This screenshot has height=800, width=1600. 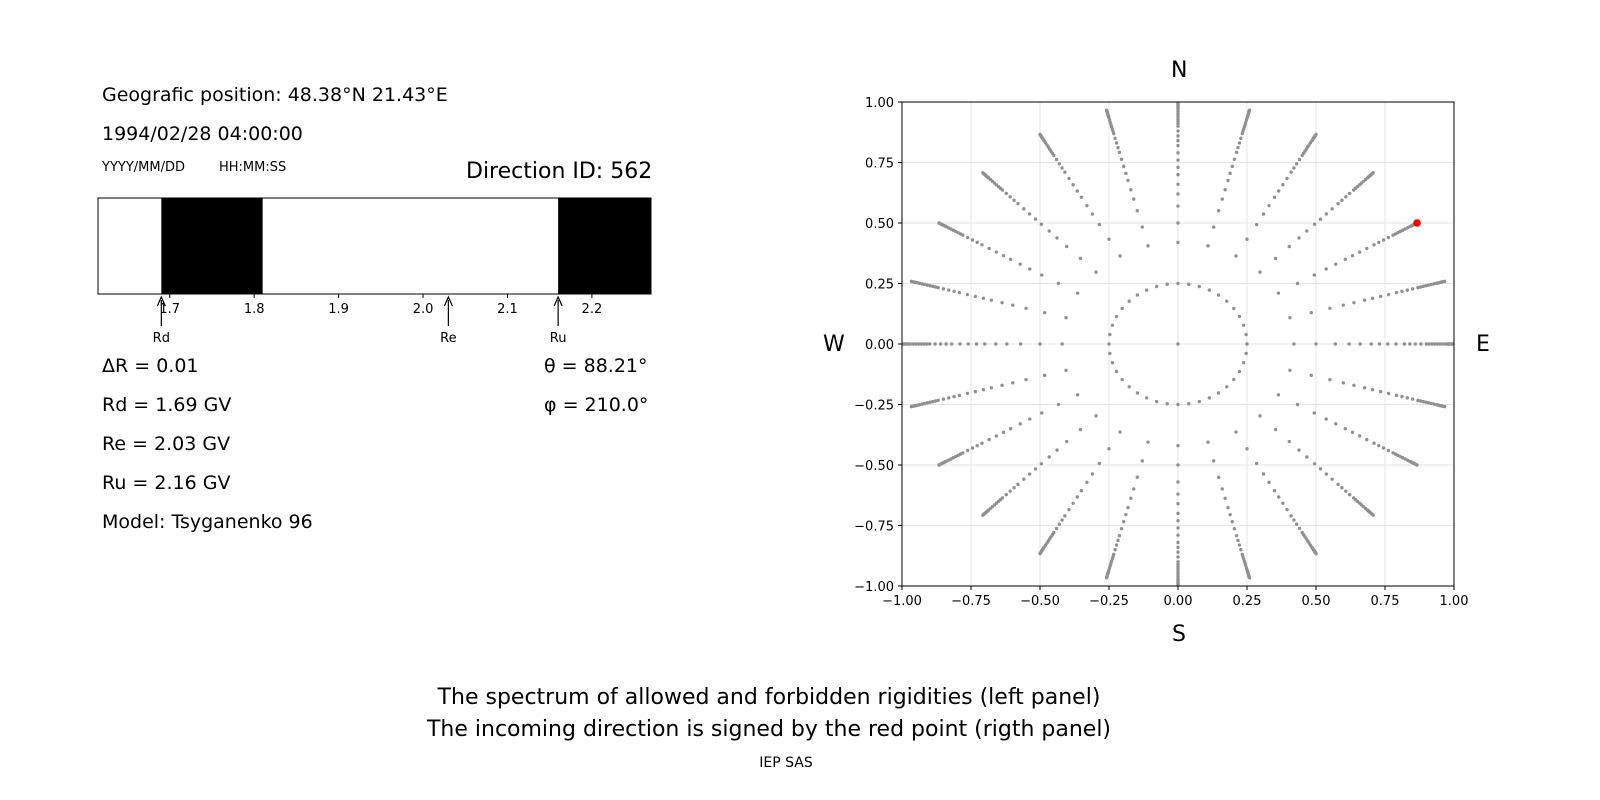 I want to click on spectrum-tick-label: 2.1, so click(x=507, y=309).